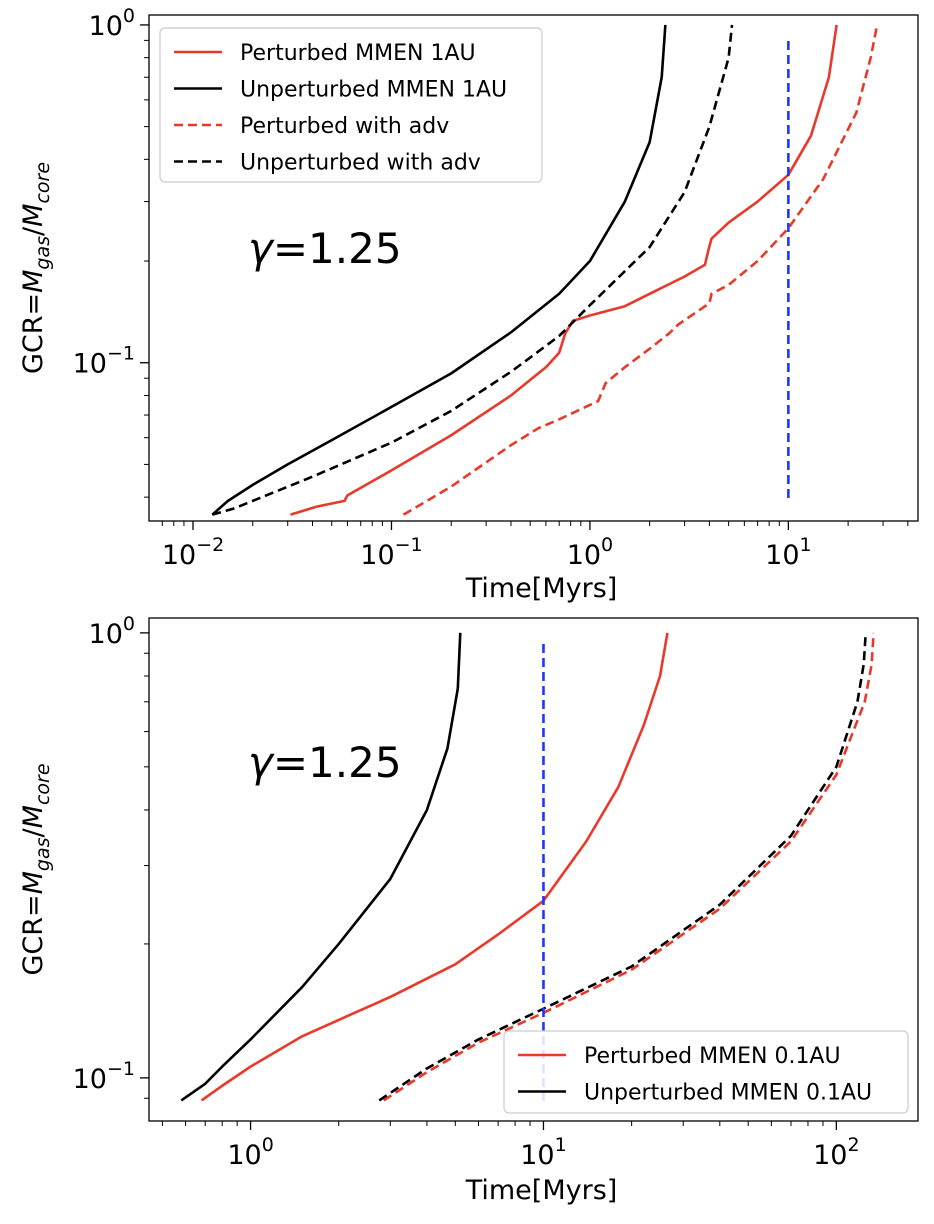  What do you see at coordinates (321, 867) in the screenshot?
I see `series-line` at bounding box center [321, 867].